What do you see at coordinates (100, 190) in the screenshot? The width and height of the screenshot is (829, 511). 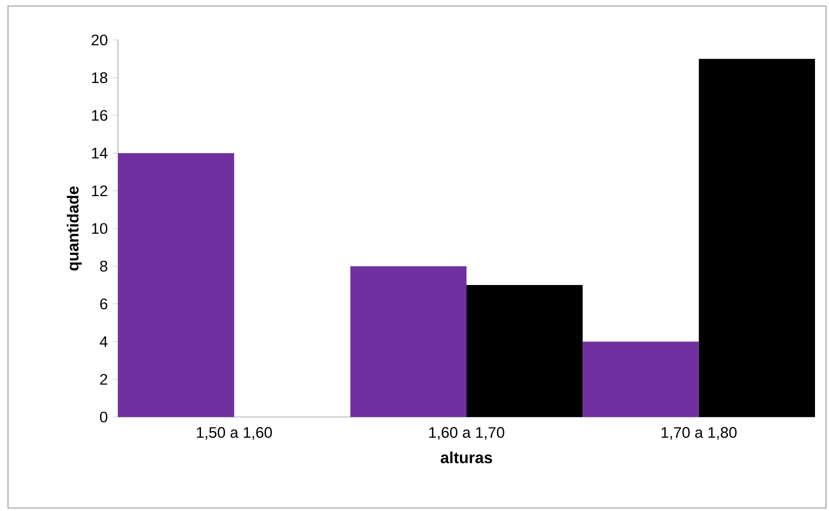 I see `y-tick-label: 12` at bounding box center [100, 190].